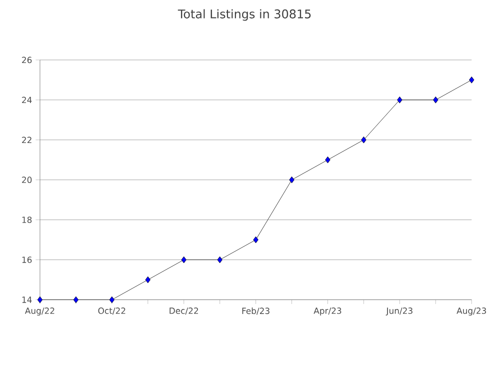 The image size is (490, 380). Describe the element at coordinates (471, 312) in the screenshot. I see `x-tick-label: Aug/23` at that location.